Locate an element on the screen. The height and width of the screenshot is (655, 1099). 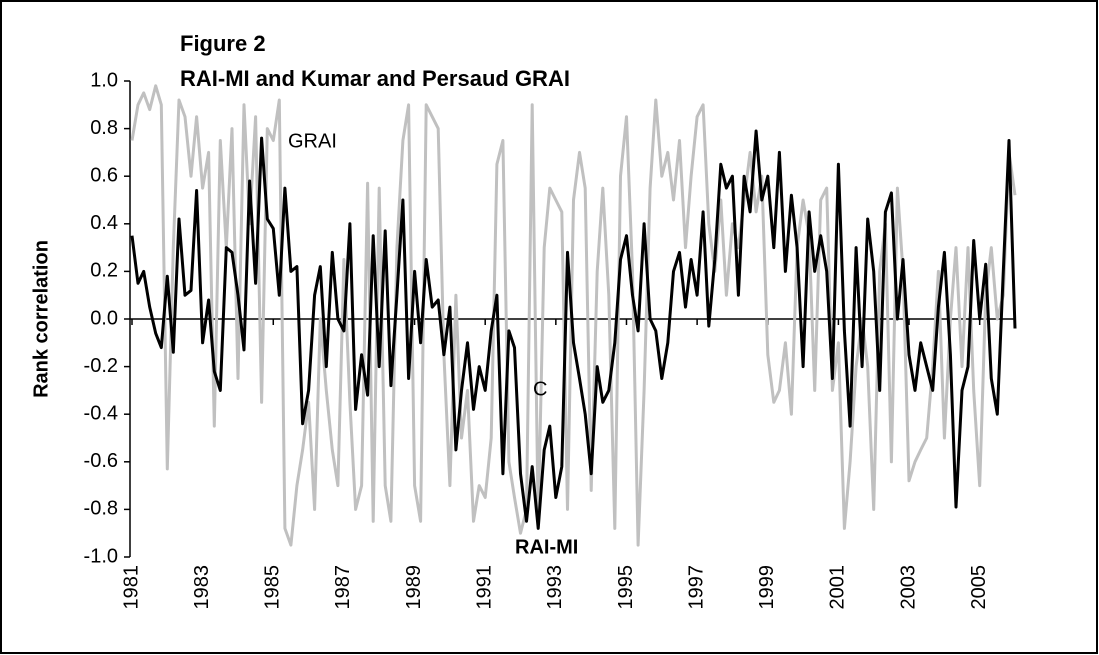
y-tick-label: -0.8 is located at coordinates (101, 509).